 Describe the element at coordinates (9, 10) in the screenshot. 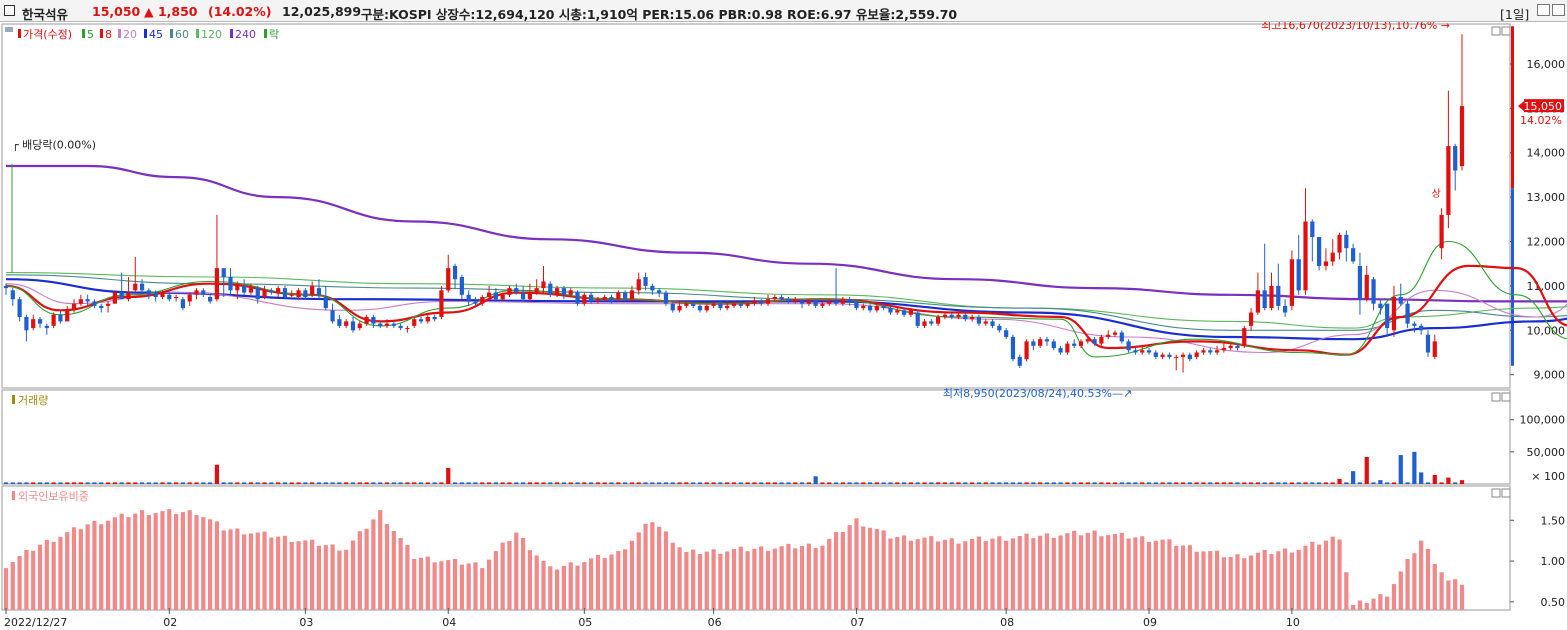

I see `select-checkbox` at that location.